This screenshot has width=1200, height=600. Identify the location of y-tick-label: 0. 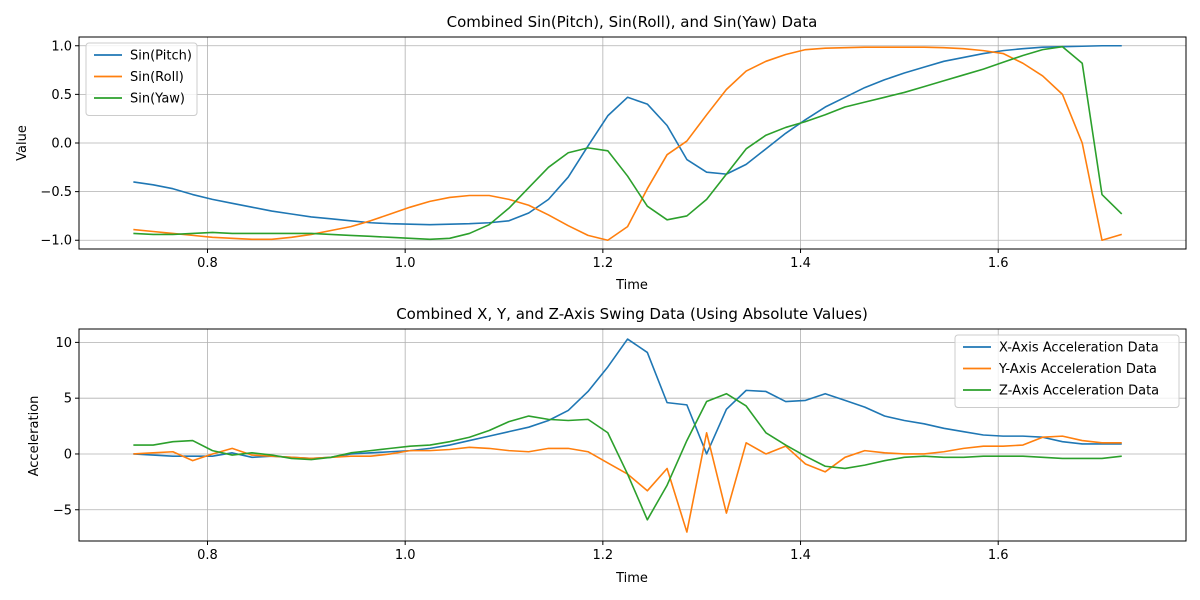
(68, 454).